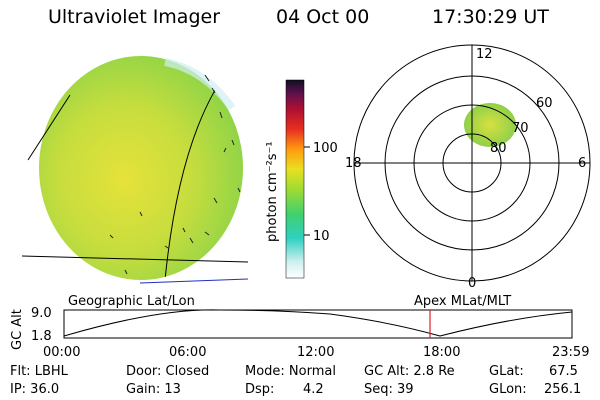 The image size is (600, 400). What do you see at coordinates (295, 179) in the screenshot?
I see `colorbar-scale` at bounding box center [295, 179].